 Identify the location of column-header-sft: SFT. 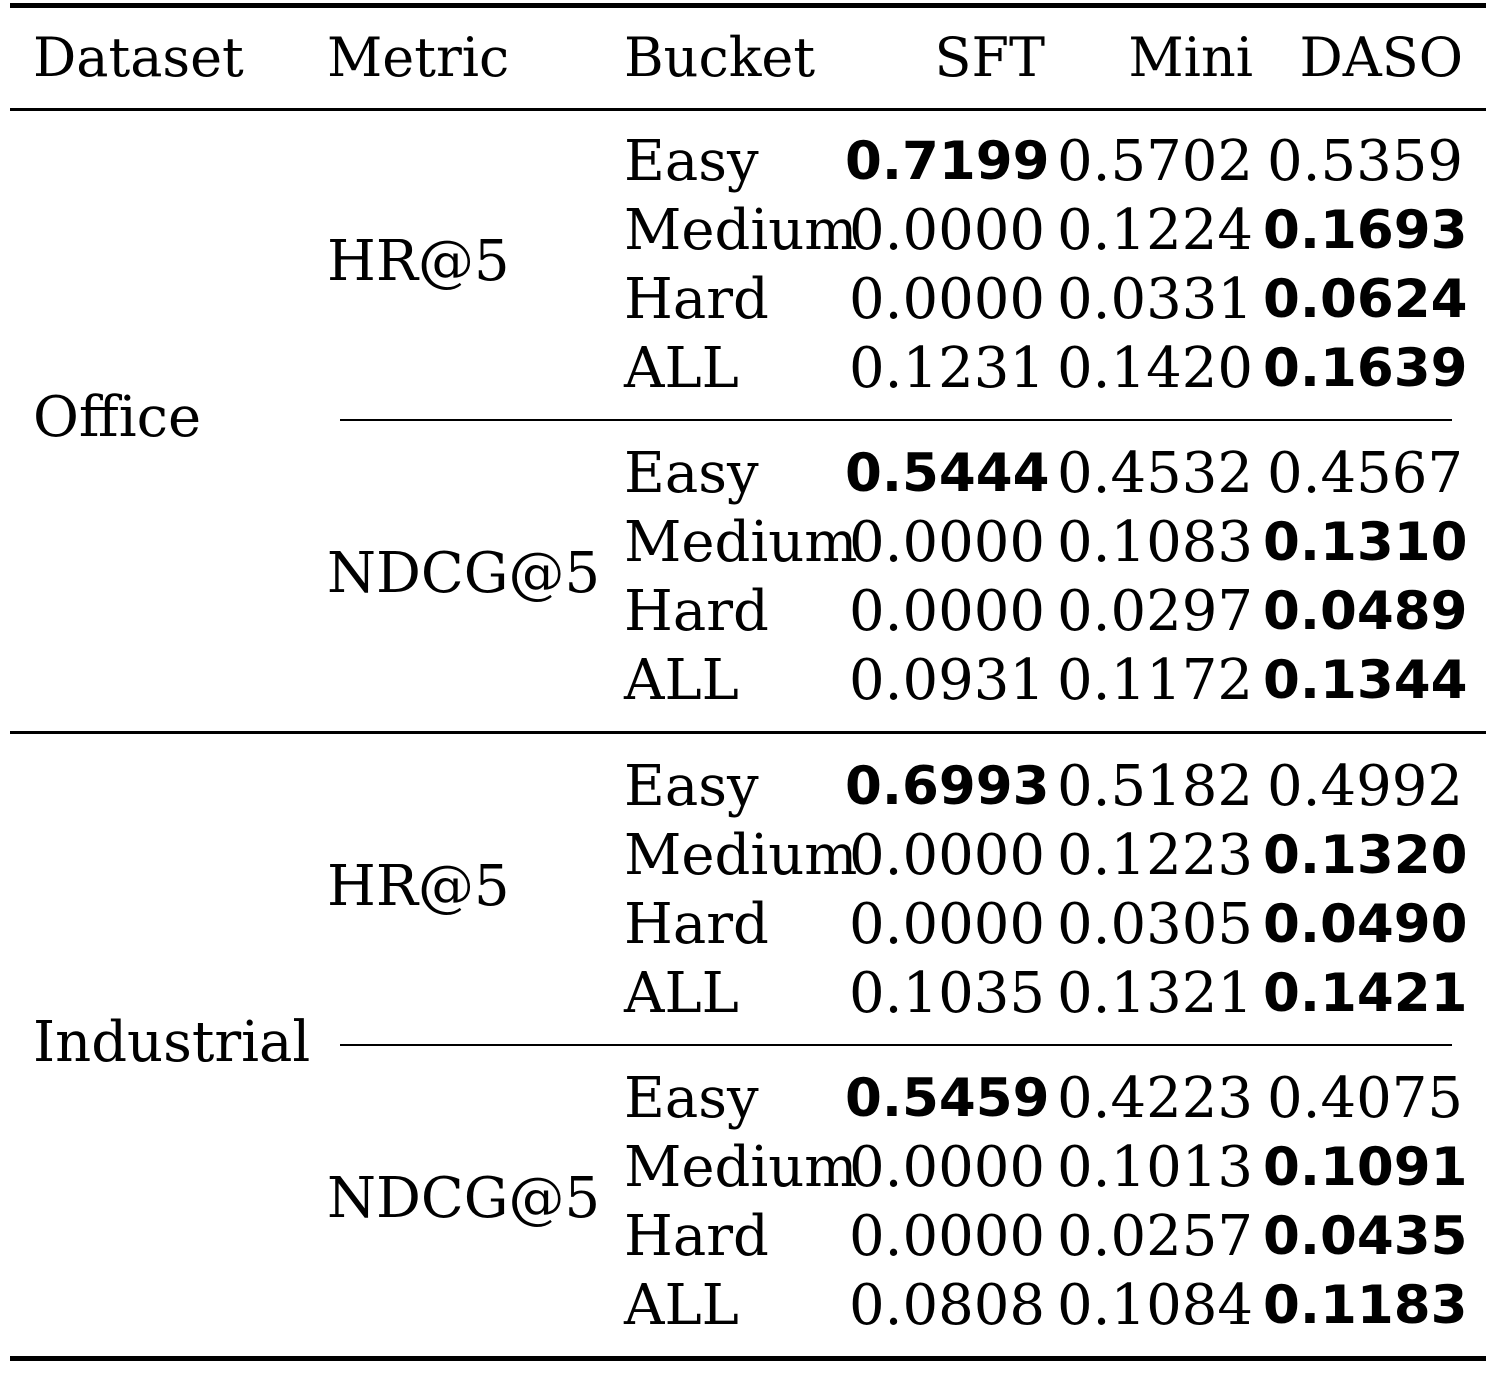
(989, 57).